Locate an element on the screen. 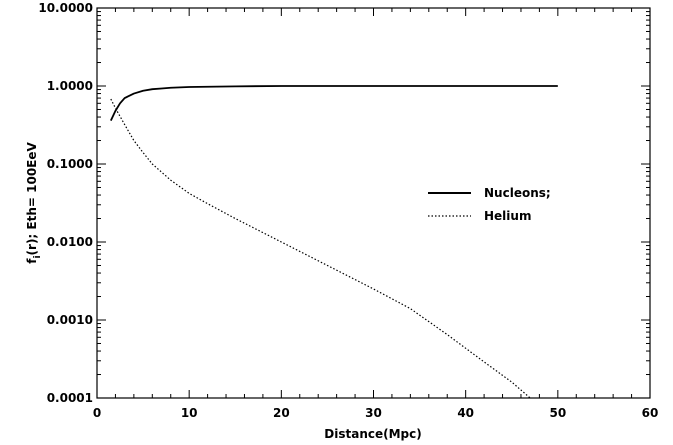  y-tick-label: 0.1000 is located at coordinates (70, 164).